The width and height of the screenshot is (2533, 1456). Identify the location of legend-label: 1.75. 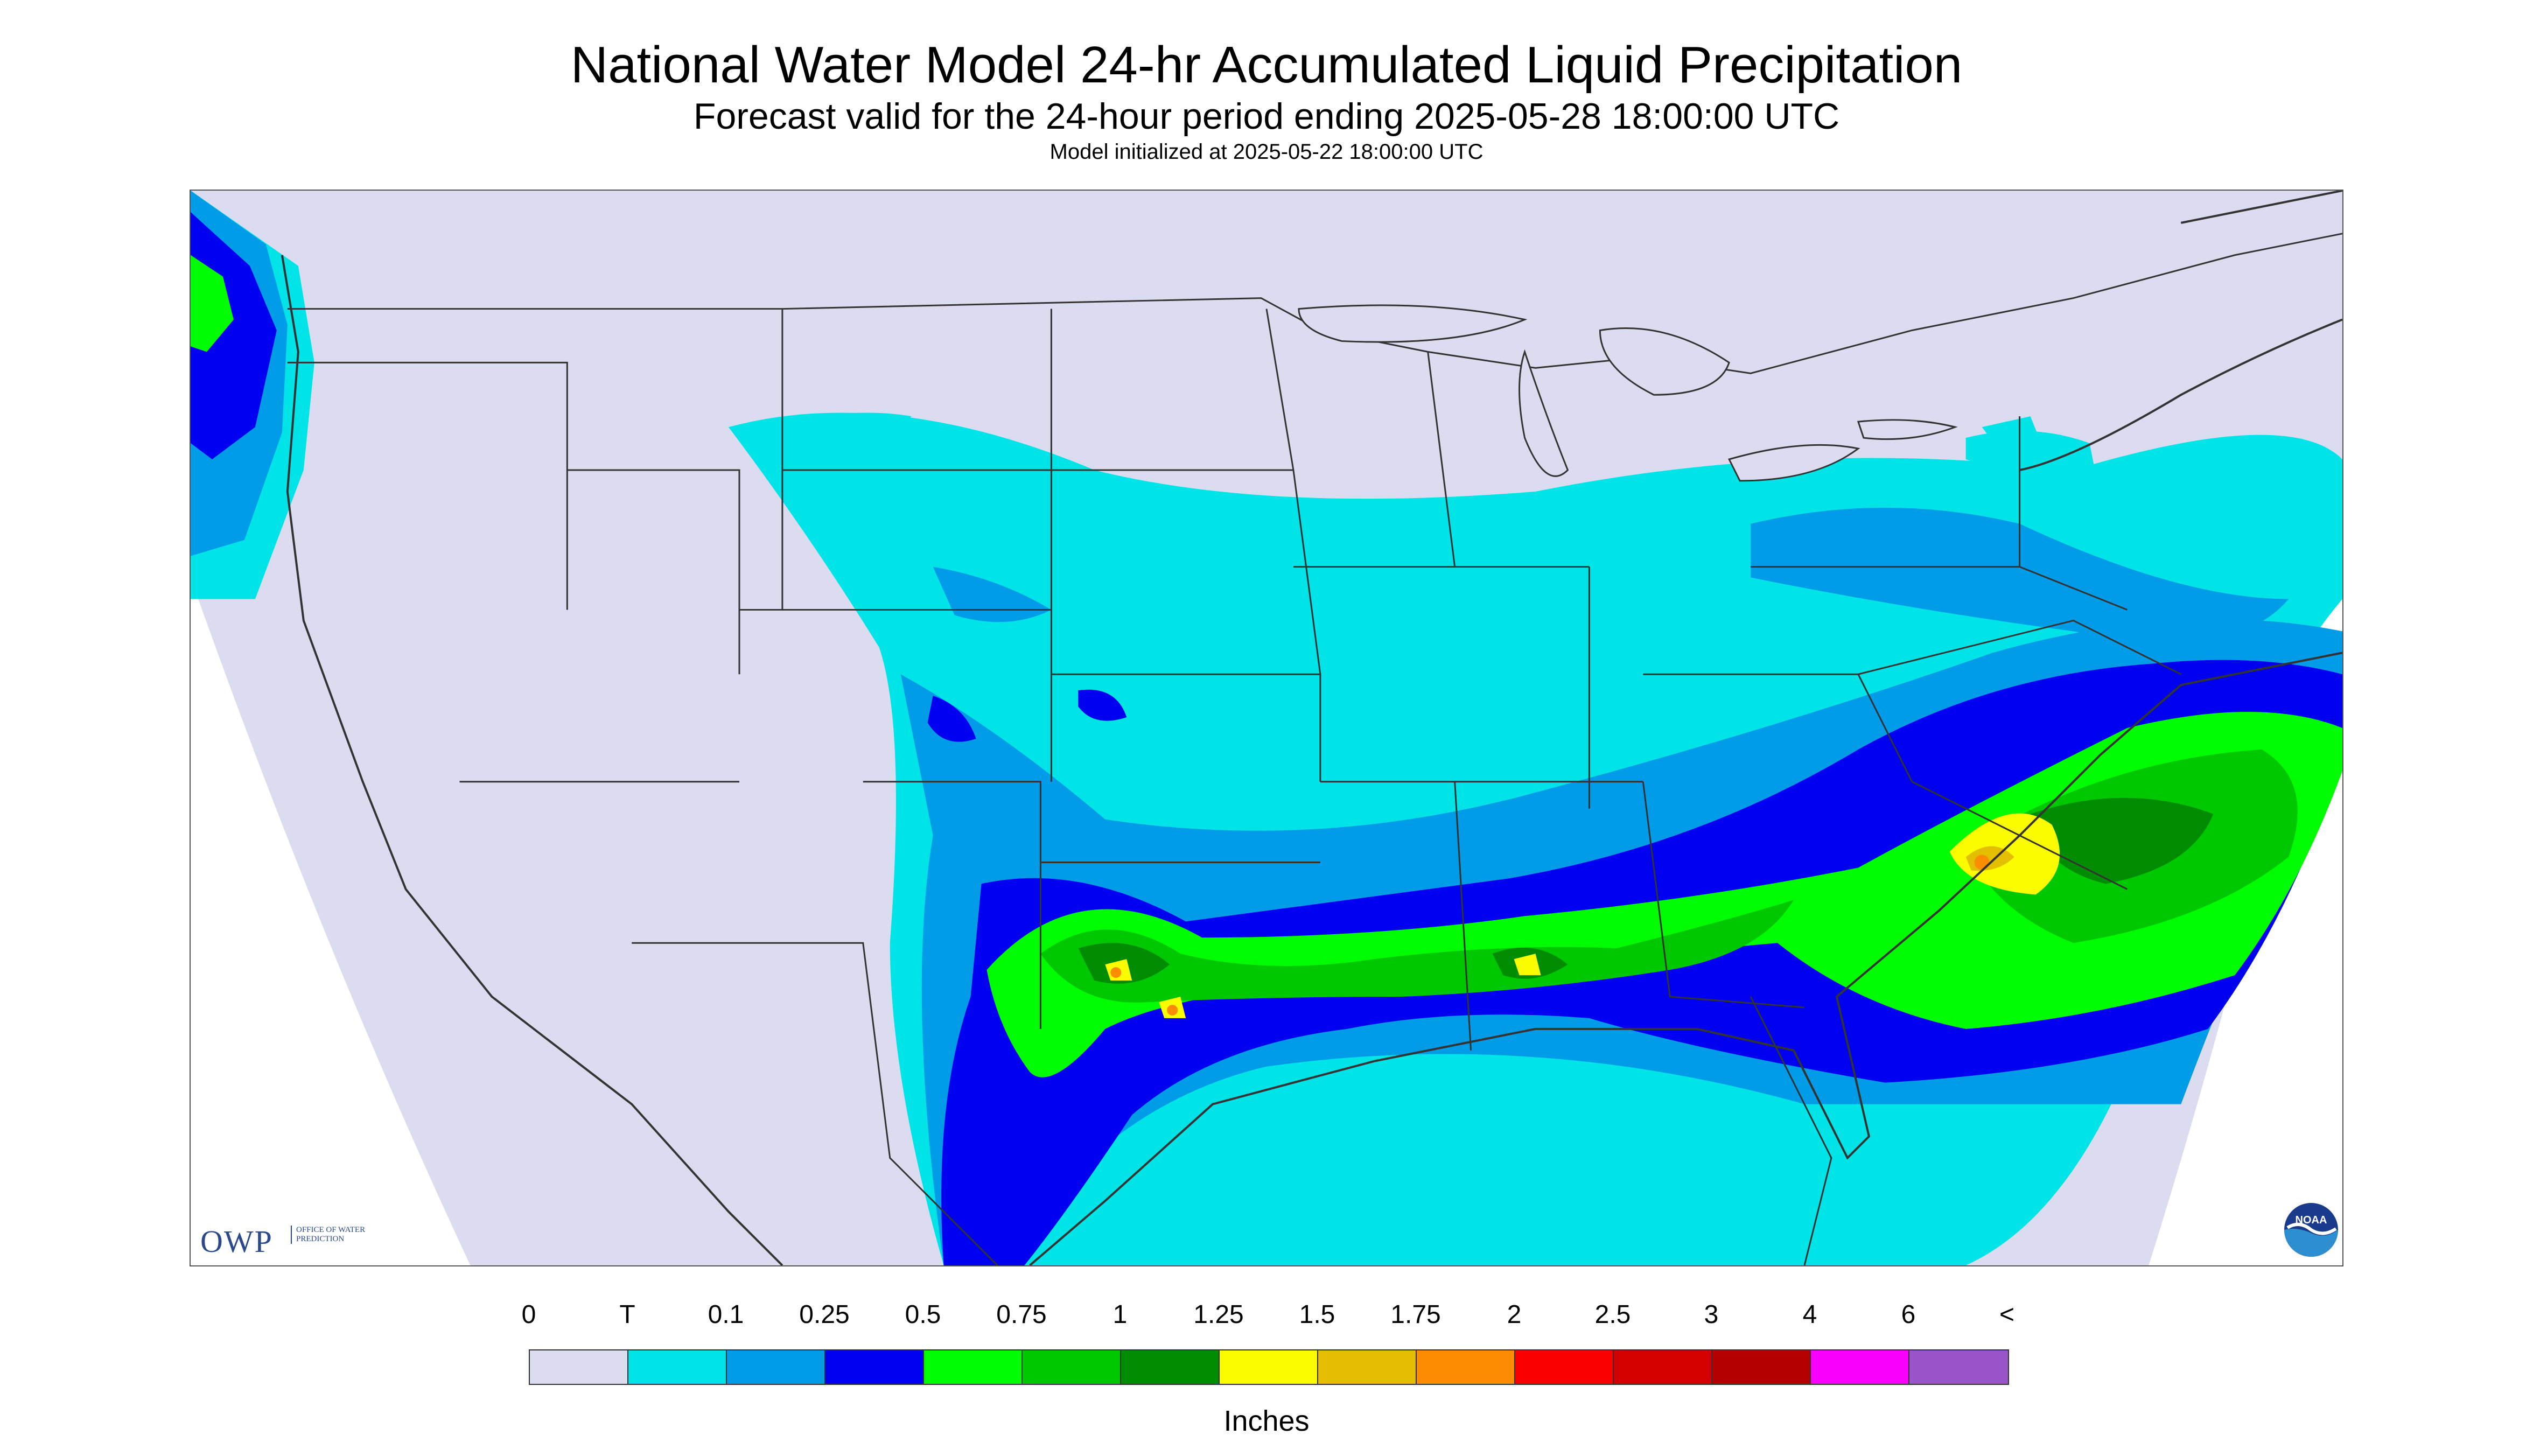
(1415, 1314).